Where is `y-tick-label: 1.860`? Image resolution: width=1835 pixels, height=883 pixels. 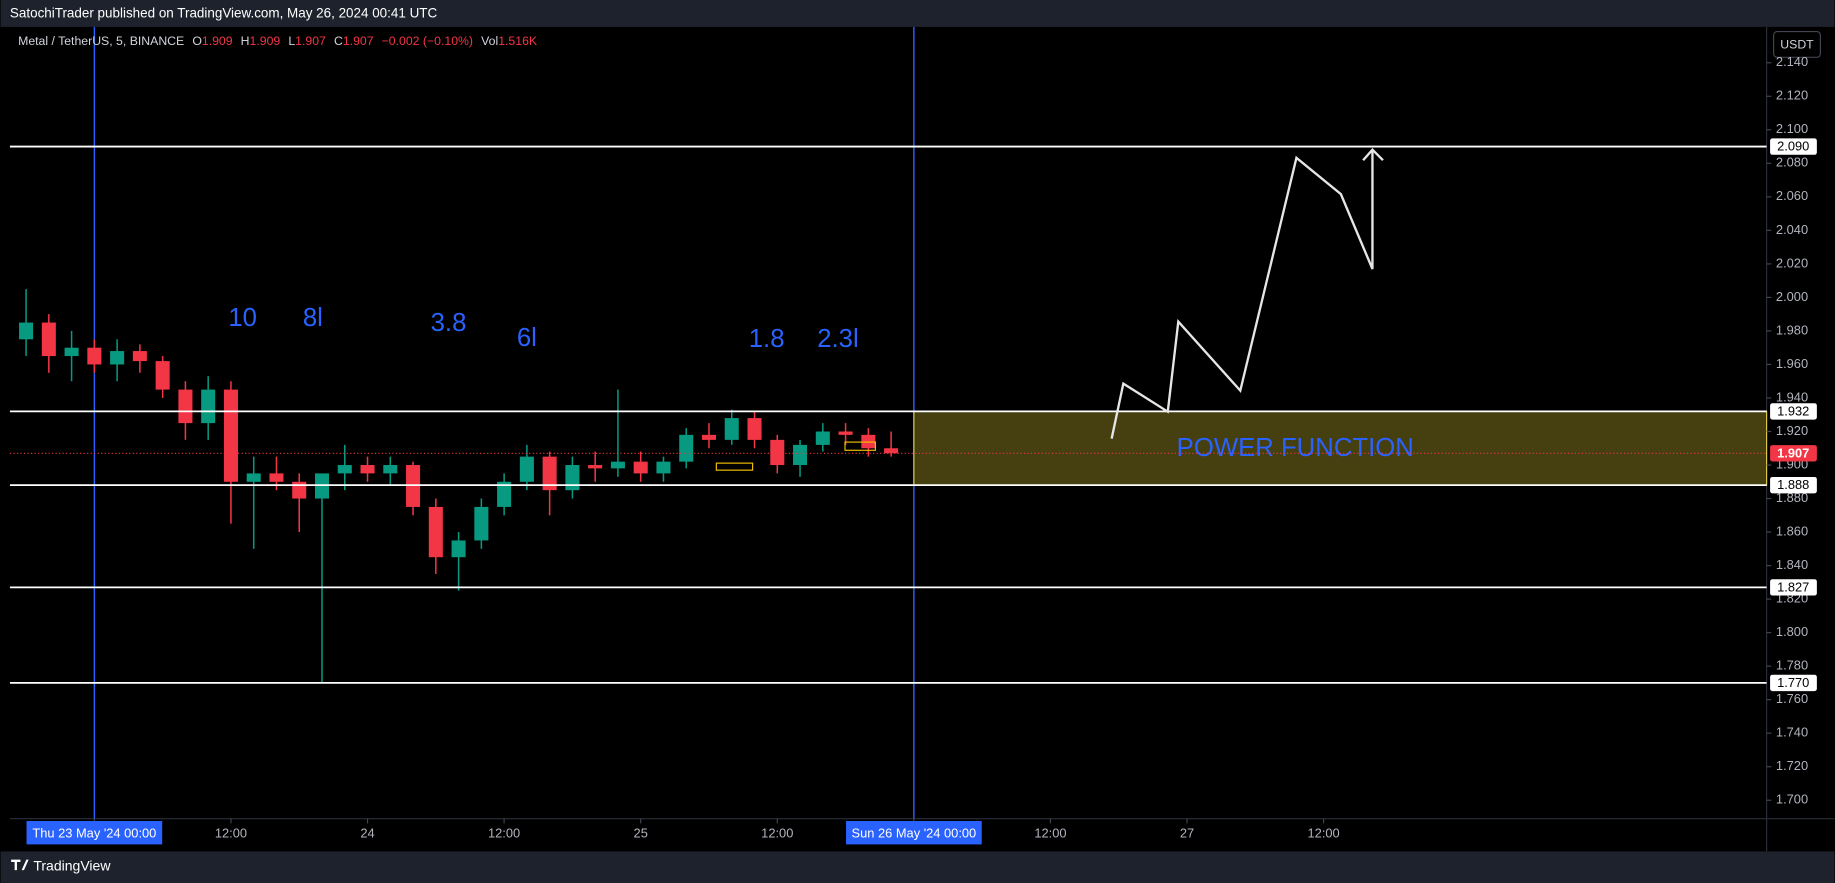
y-tick-label: 1.860 is located at coordinates (1792, 530).